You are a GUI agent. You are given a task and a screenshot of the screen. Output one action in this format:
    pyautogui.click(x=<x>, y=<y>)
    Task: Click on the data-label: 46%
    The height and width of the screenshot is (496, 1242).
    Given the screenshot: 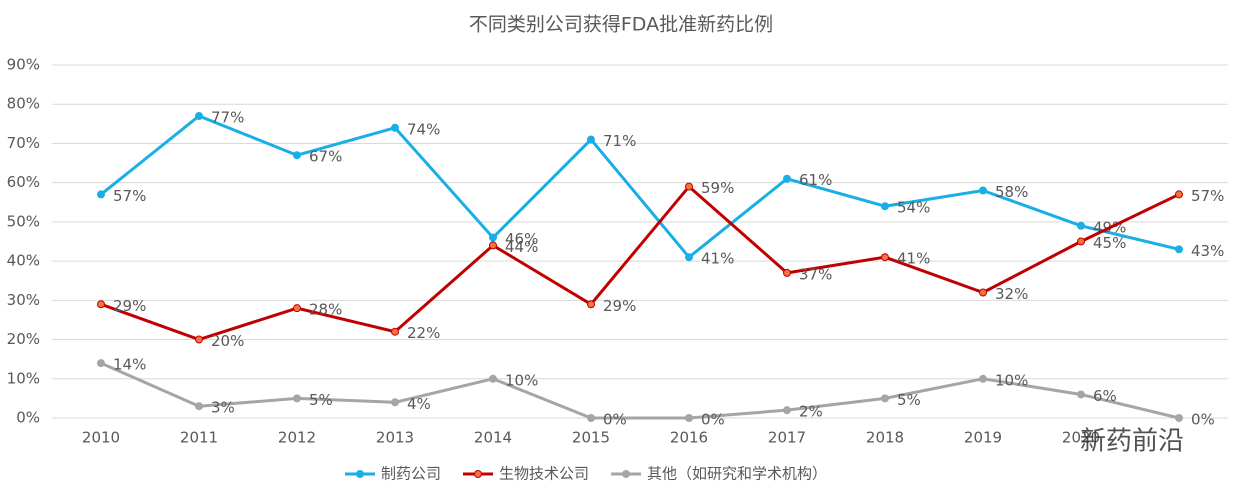 What is the action you would take?
    pyautogui.click(x=521, y=239)
    